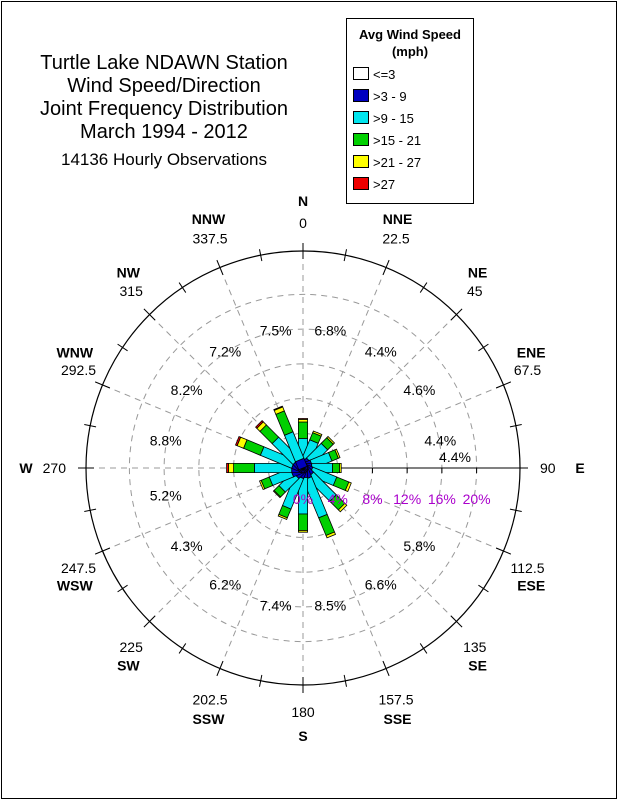  I want to click on direction-total-label-sw: 4.3%, so click(187, 546).